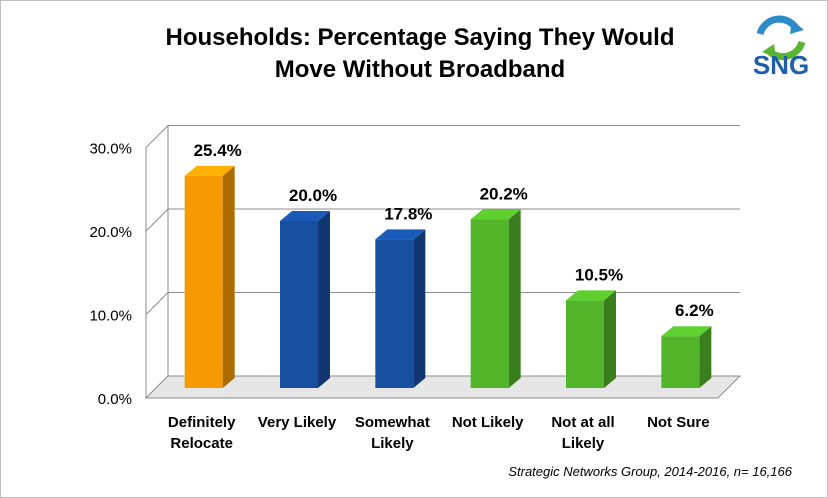 This screenshot has width=828, height=498. I want to click on recycle-arrows-icon, so click(781, 38).